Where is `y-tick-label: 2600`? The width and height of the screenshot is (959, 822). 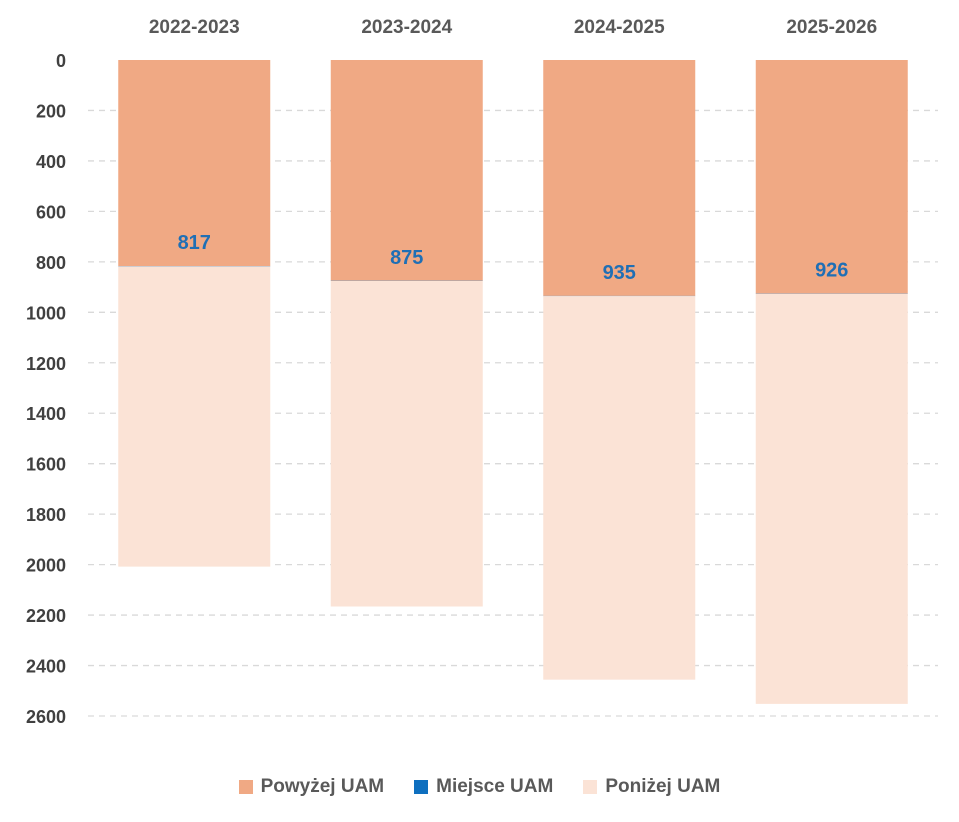
y-tick-label: 2600 is located at coordinates (46, 717).